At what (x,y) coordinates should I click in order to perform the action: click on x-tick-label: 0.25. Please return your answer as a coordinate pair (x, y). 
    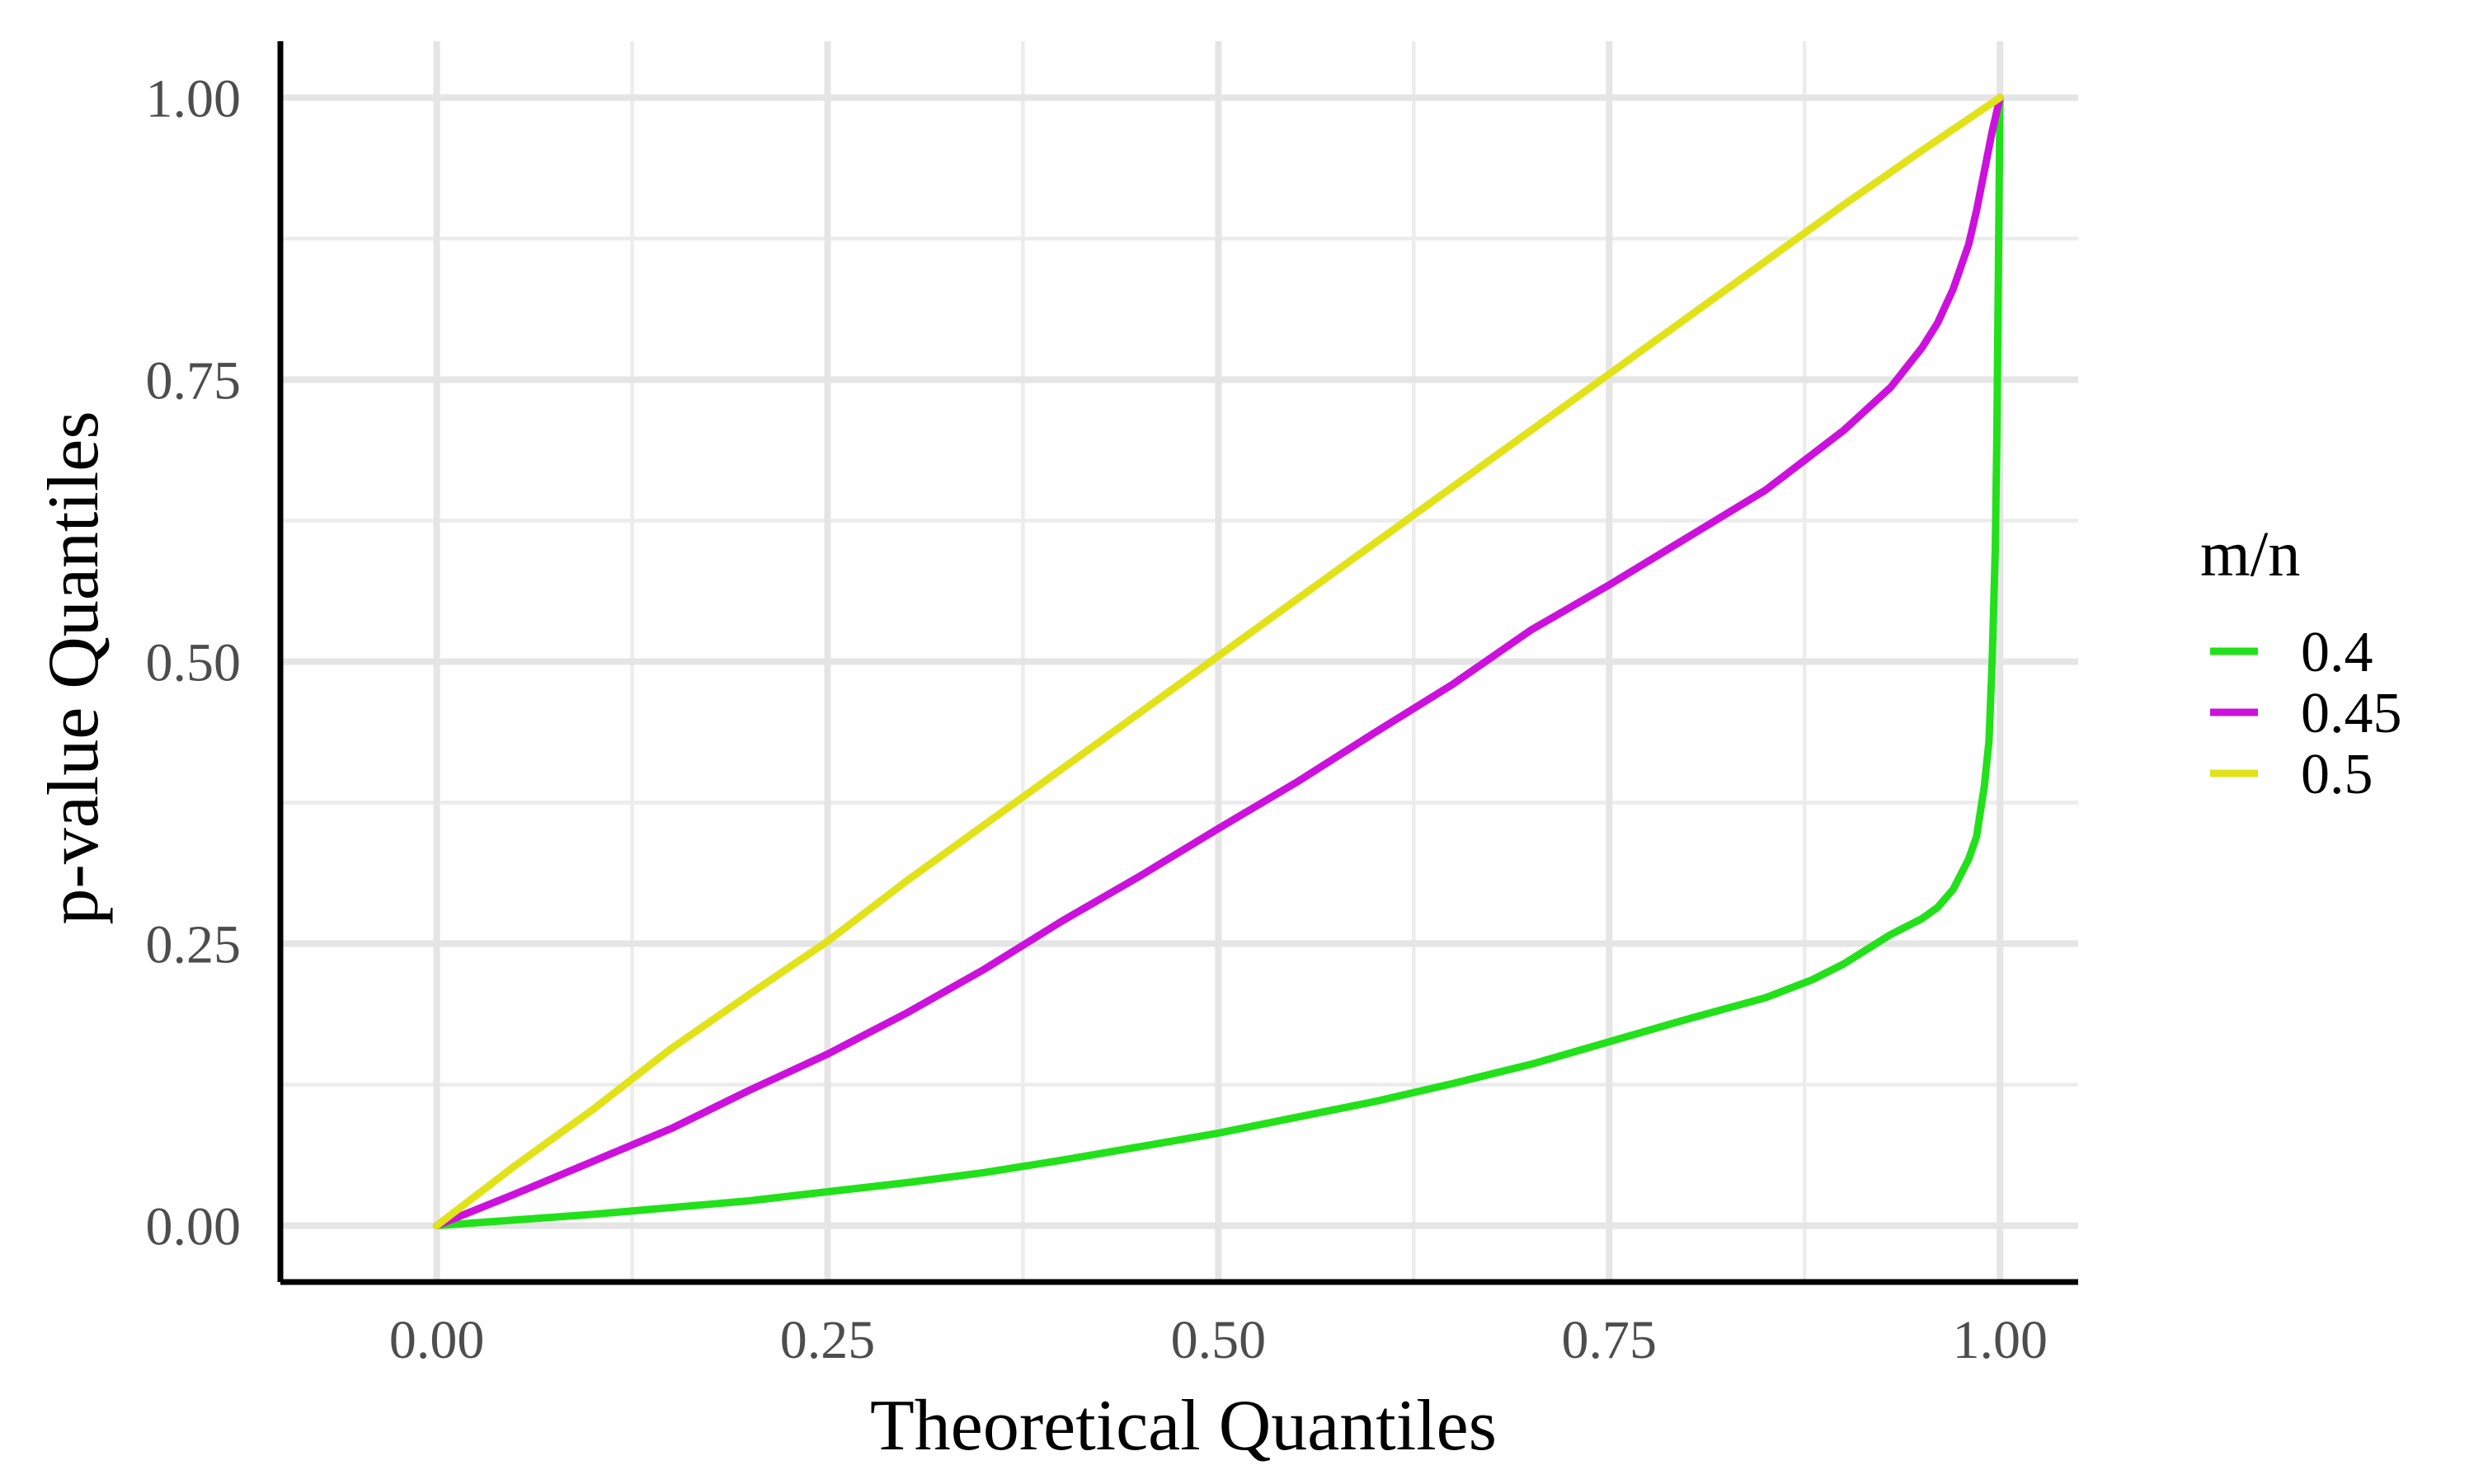
    Looking at the image, I should click on (828, 1340).